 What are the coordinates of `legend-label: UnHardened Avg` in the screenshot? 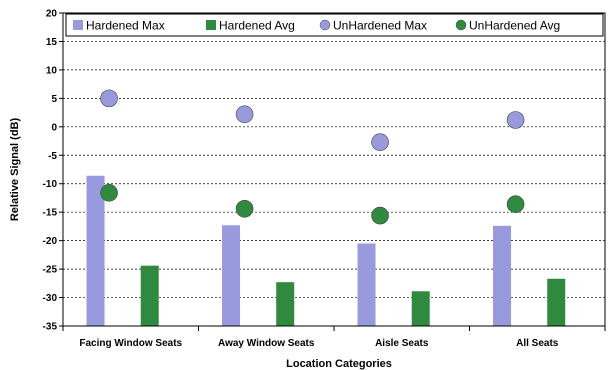 It's located at (514, 26).